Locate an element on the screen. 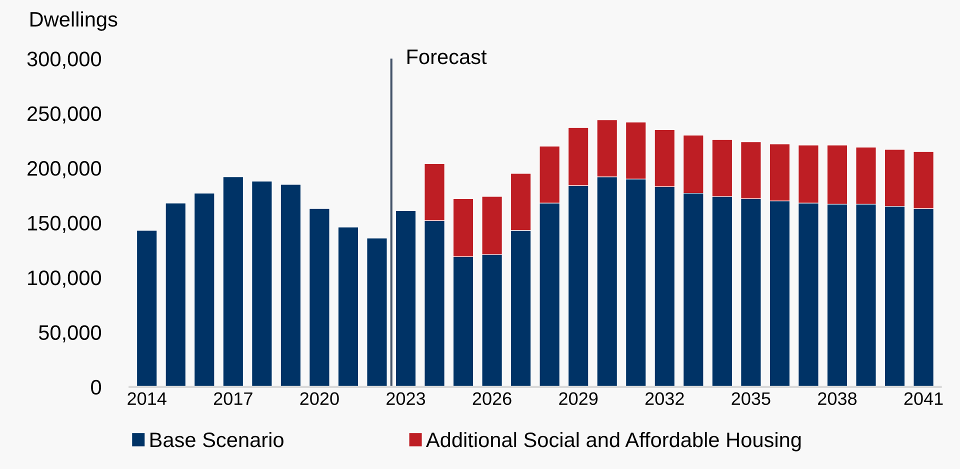 The width and height of the screenshot is (960, 469). x-tick-label: 2023 is located at coordinates (406, 399).